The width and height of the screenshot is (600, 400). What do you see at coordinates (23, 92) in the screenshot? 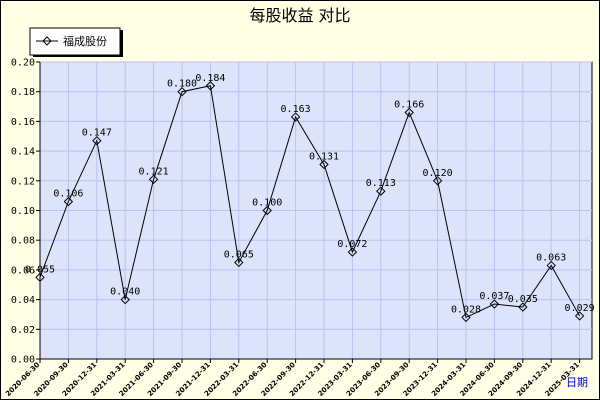
I see `y-tick-label: 0.18` at bounding box center [23, 92].